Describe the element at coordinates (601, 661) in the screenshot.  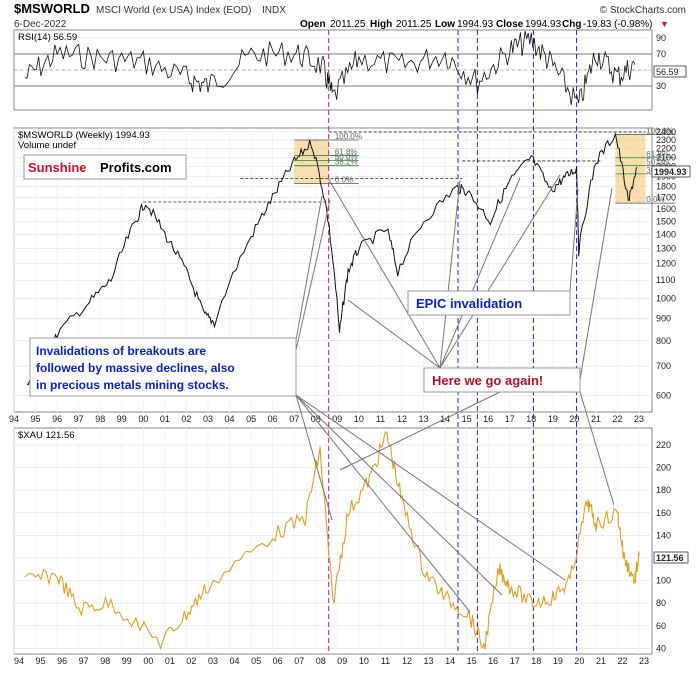
I see `x-tick-label: 21` at that location.